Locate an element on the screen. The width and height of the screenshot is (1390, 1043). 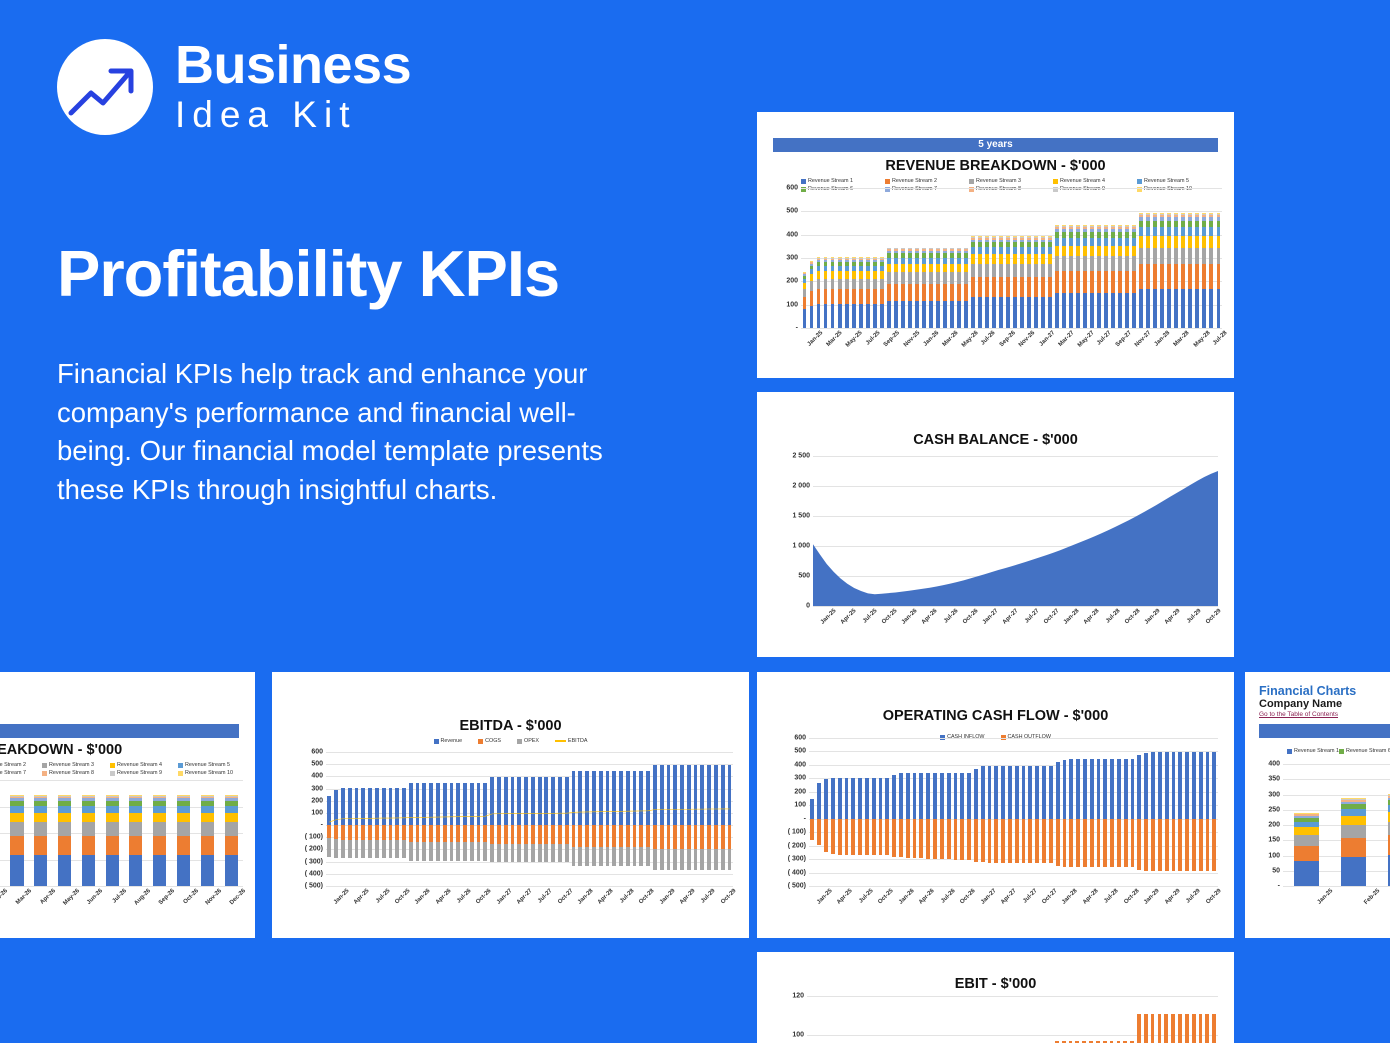
x-axis-tick: Oct-29 is located at coordinates (1213, 897).